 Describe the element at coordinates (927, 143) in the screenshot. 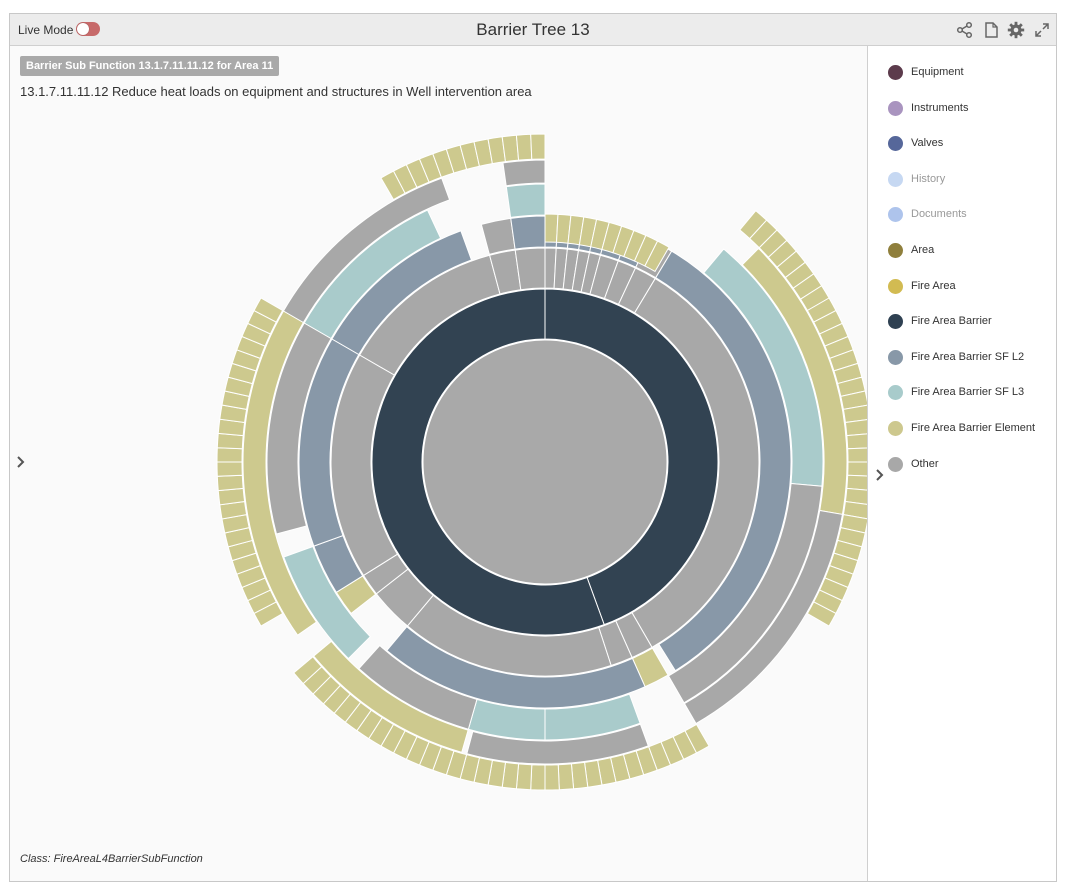

I see `legend-label: Valves` at that location.